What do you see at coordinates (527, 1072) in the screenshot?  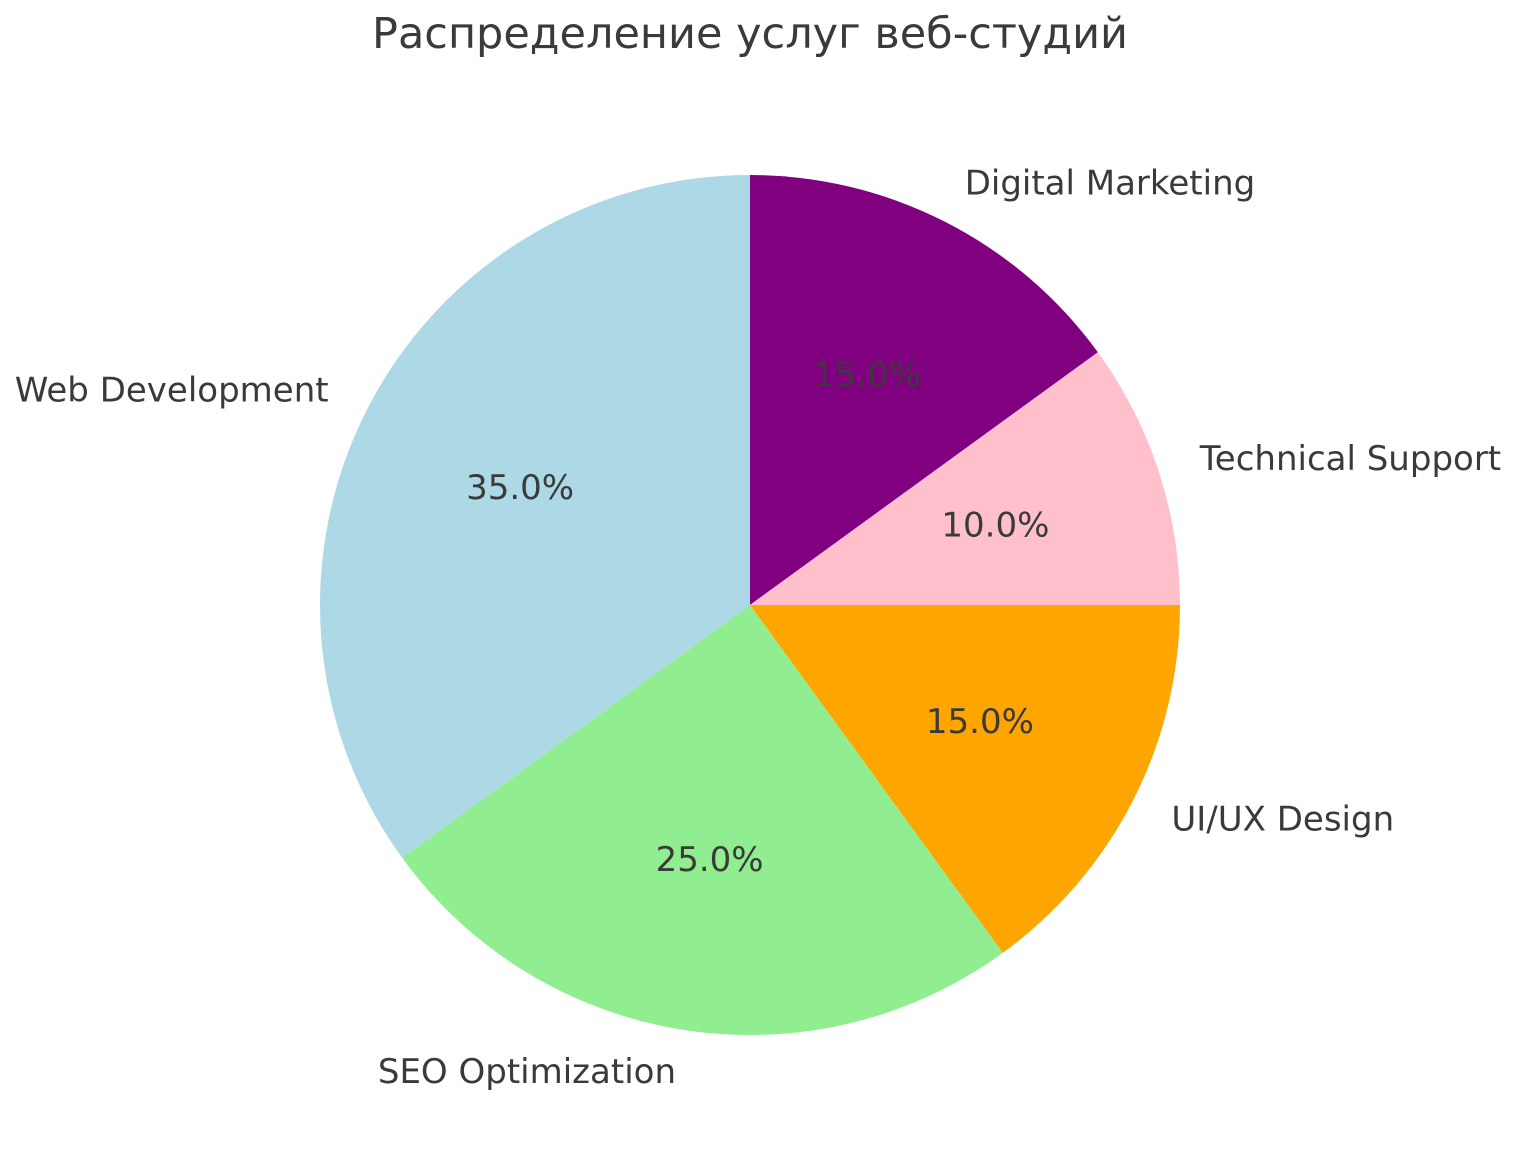 I see `slice-label-seo-optimization: SEO Optimization` at bounding box center [527, 1072].